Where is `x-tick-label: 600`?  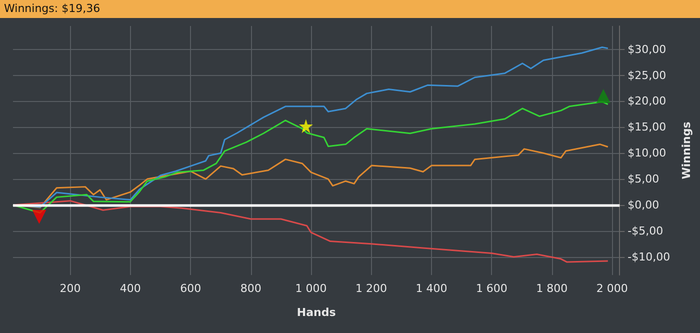 x-tick-label: 600 is located at coordinates (191, 288).